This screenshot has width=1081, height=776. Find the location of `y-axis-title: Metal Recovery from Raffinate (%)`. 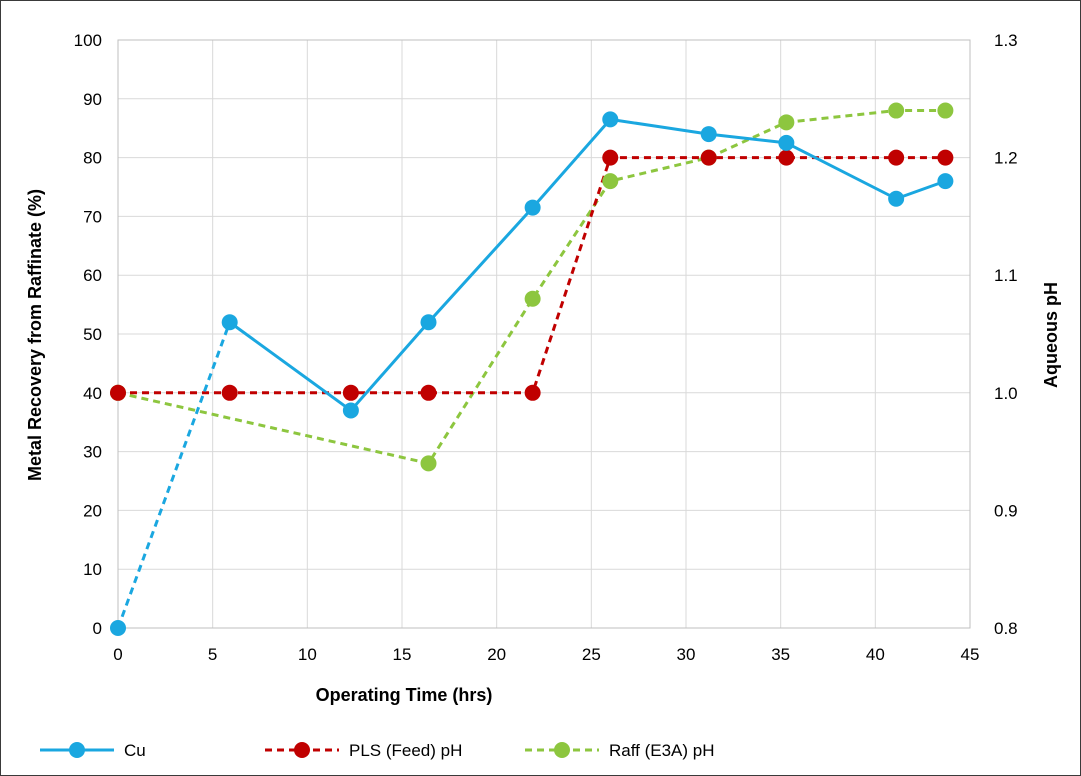

y-axis-title: Metal Recovery from Raffinate (%) is located at coordinates (35, 335).